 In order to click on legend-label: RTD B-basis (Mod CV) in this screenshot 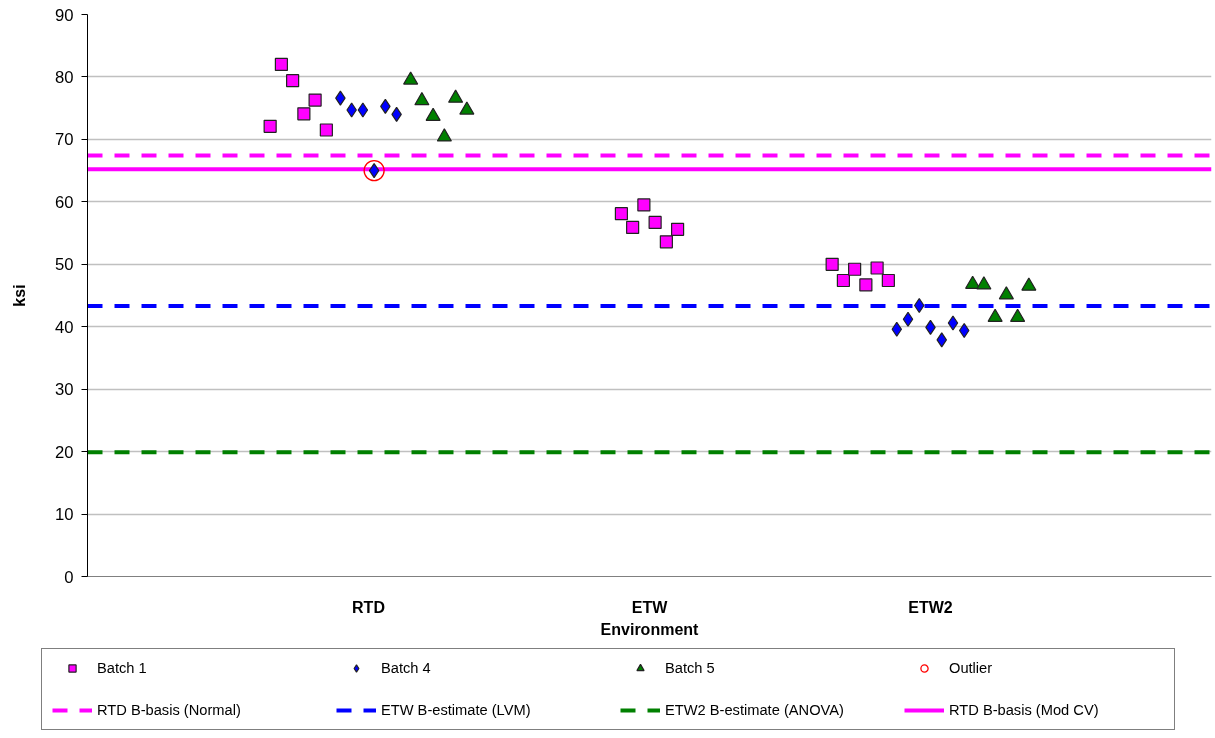, I will do `click(1024, 710)`.